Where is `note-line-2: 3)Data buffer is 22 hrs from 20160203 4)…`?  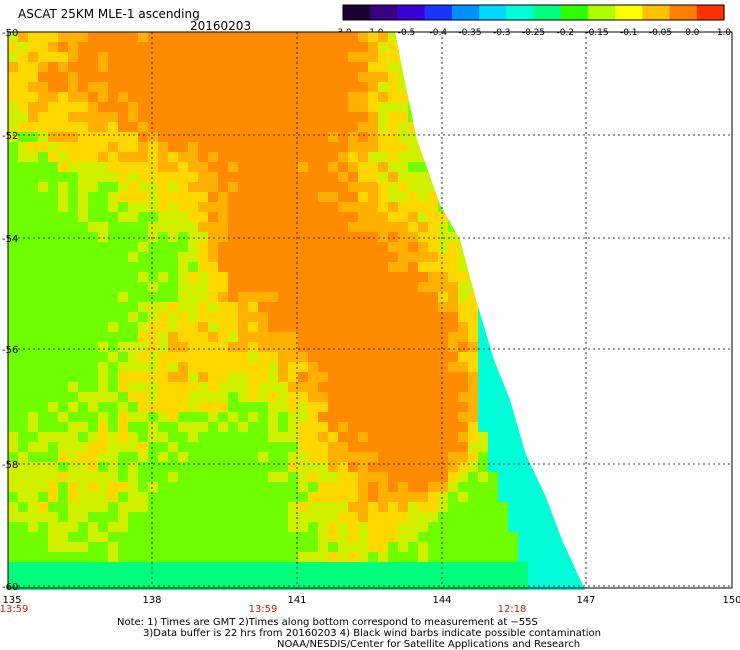 note-line-2: 3)Data buffer is 22 hrs from 20160203 4)… is located at coordinates (372, 633).